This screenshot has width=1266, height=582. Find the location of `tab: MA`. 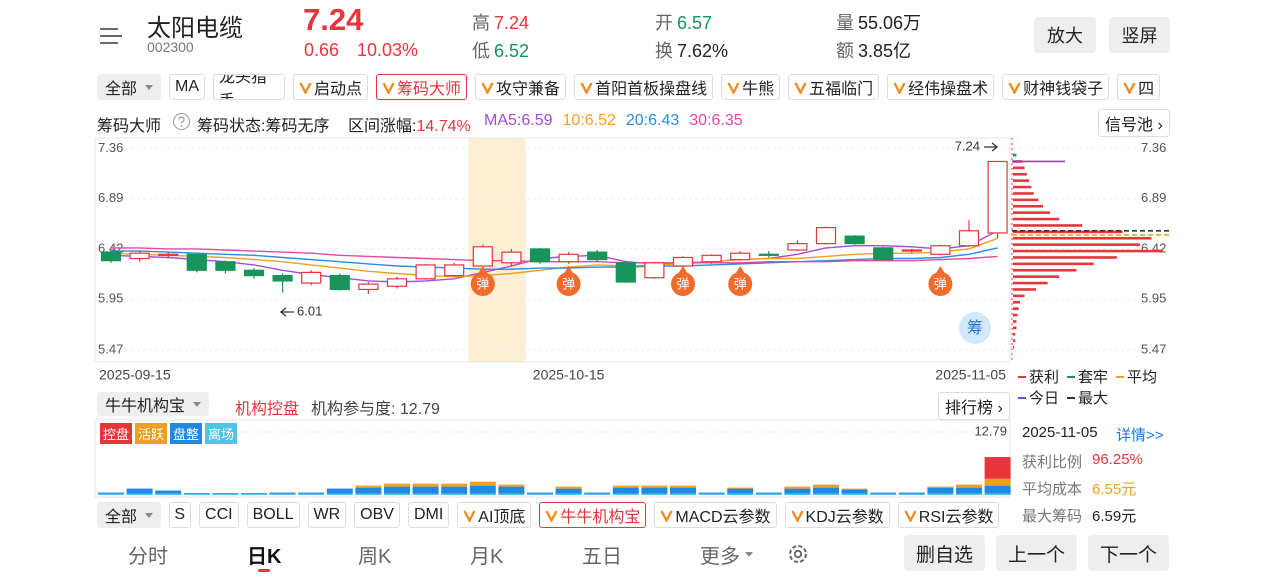

tab: MA is located at coordinates (187, 87).